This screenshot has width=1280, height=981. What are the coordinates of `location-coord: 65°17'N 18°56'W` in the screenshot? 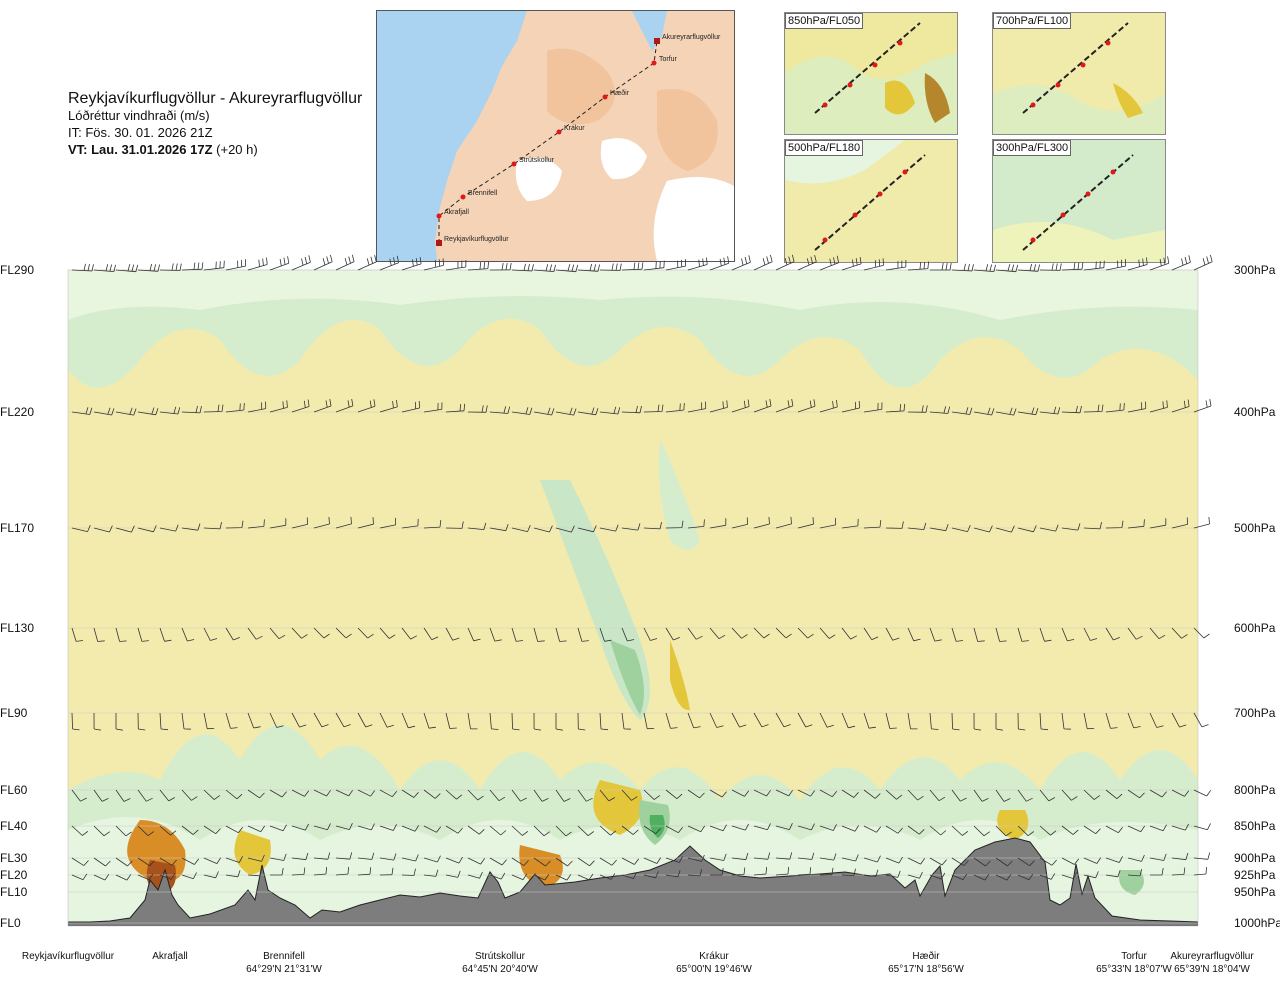 It's located at (926, 969).